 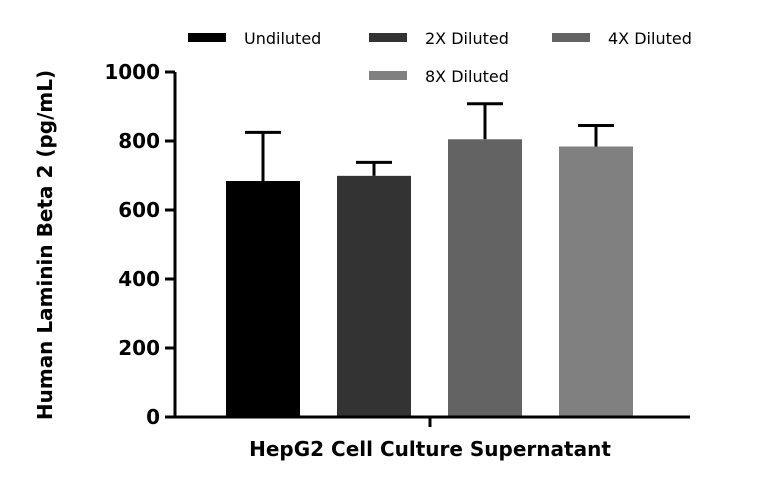 I want to click on legend-label: 4X Diluted, so click(x=650, y=38).